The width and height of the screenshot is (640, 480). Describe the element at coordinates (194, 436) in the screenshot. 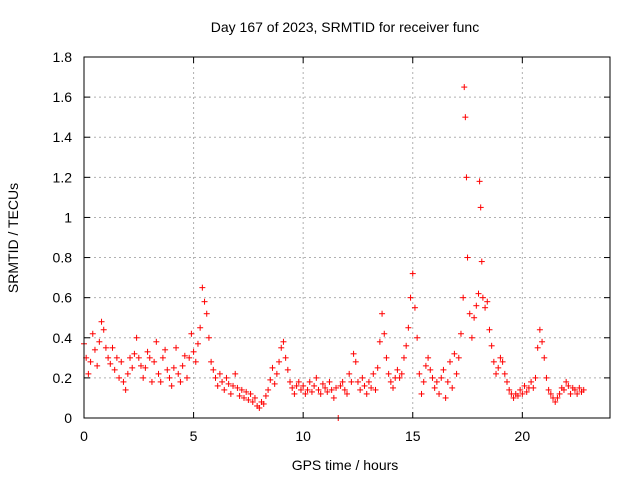

I see `x-tick-label: 5` at that location.